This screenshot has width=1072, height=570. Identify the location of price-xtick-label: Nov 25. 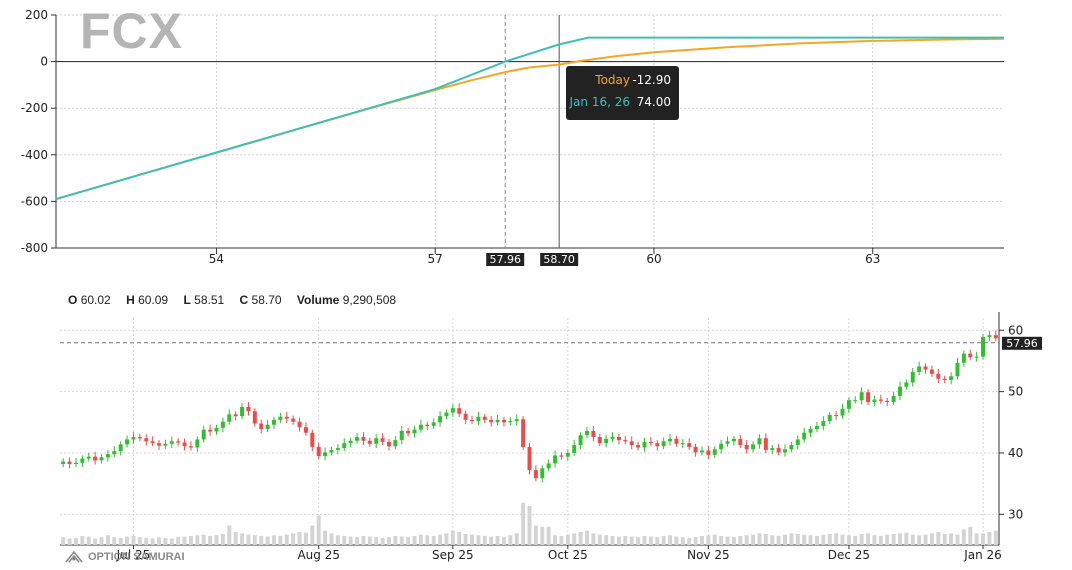
(708, 555).